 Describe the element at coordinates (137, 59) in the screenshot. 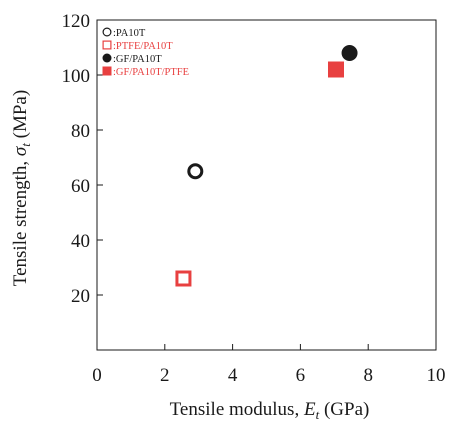

I see `legend-label: :GF/PA10T` at that location.